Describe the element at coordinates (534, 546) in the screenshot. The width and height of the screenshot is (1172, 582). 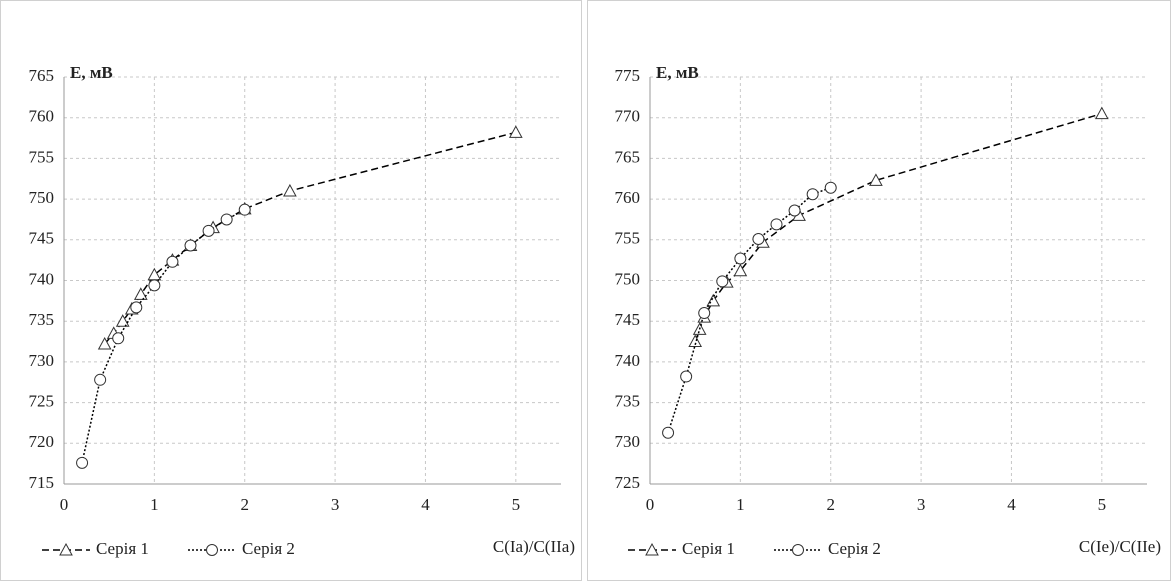
I see `x-axis-label: C(Ia)/C(IIa)` at that location.